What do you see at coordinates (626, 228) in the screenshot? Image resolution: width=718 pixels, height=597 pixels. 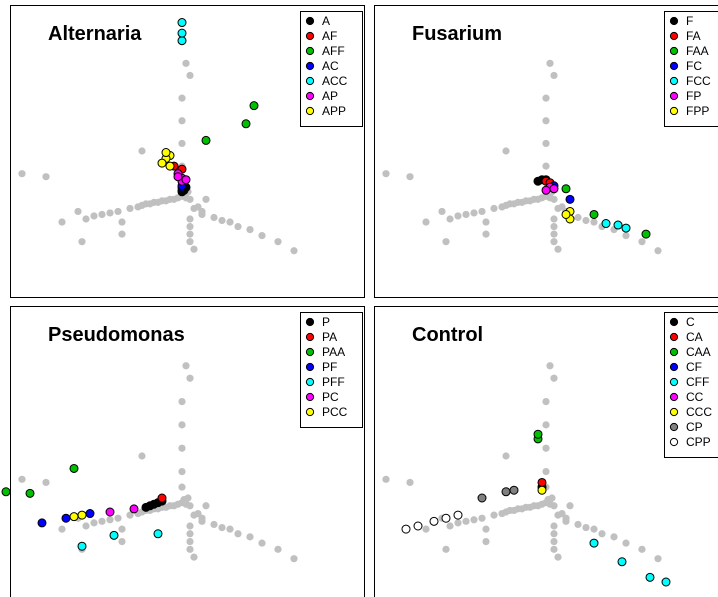 I see `point-fcc` at bounding box center [626, 228].